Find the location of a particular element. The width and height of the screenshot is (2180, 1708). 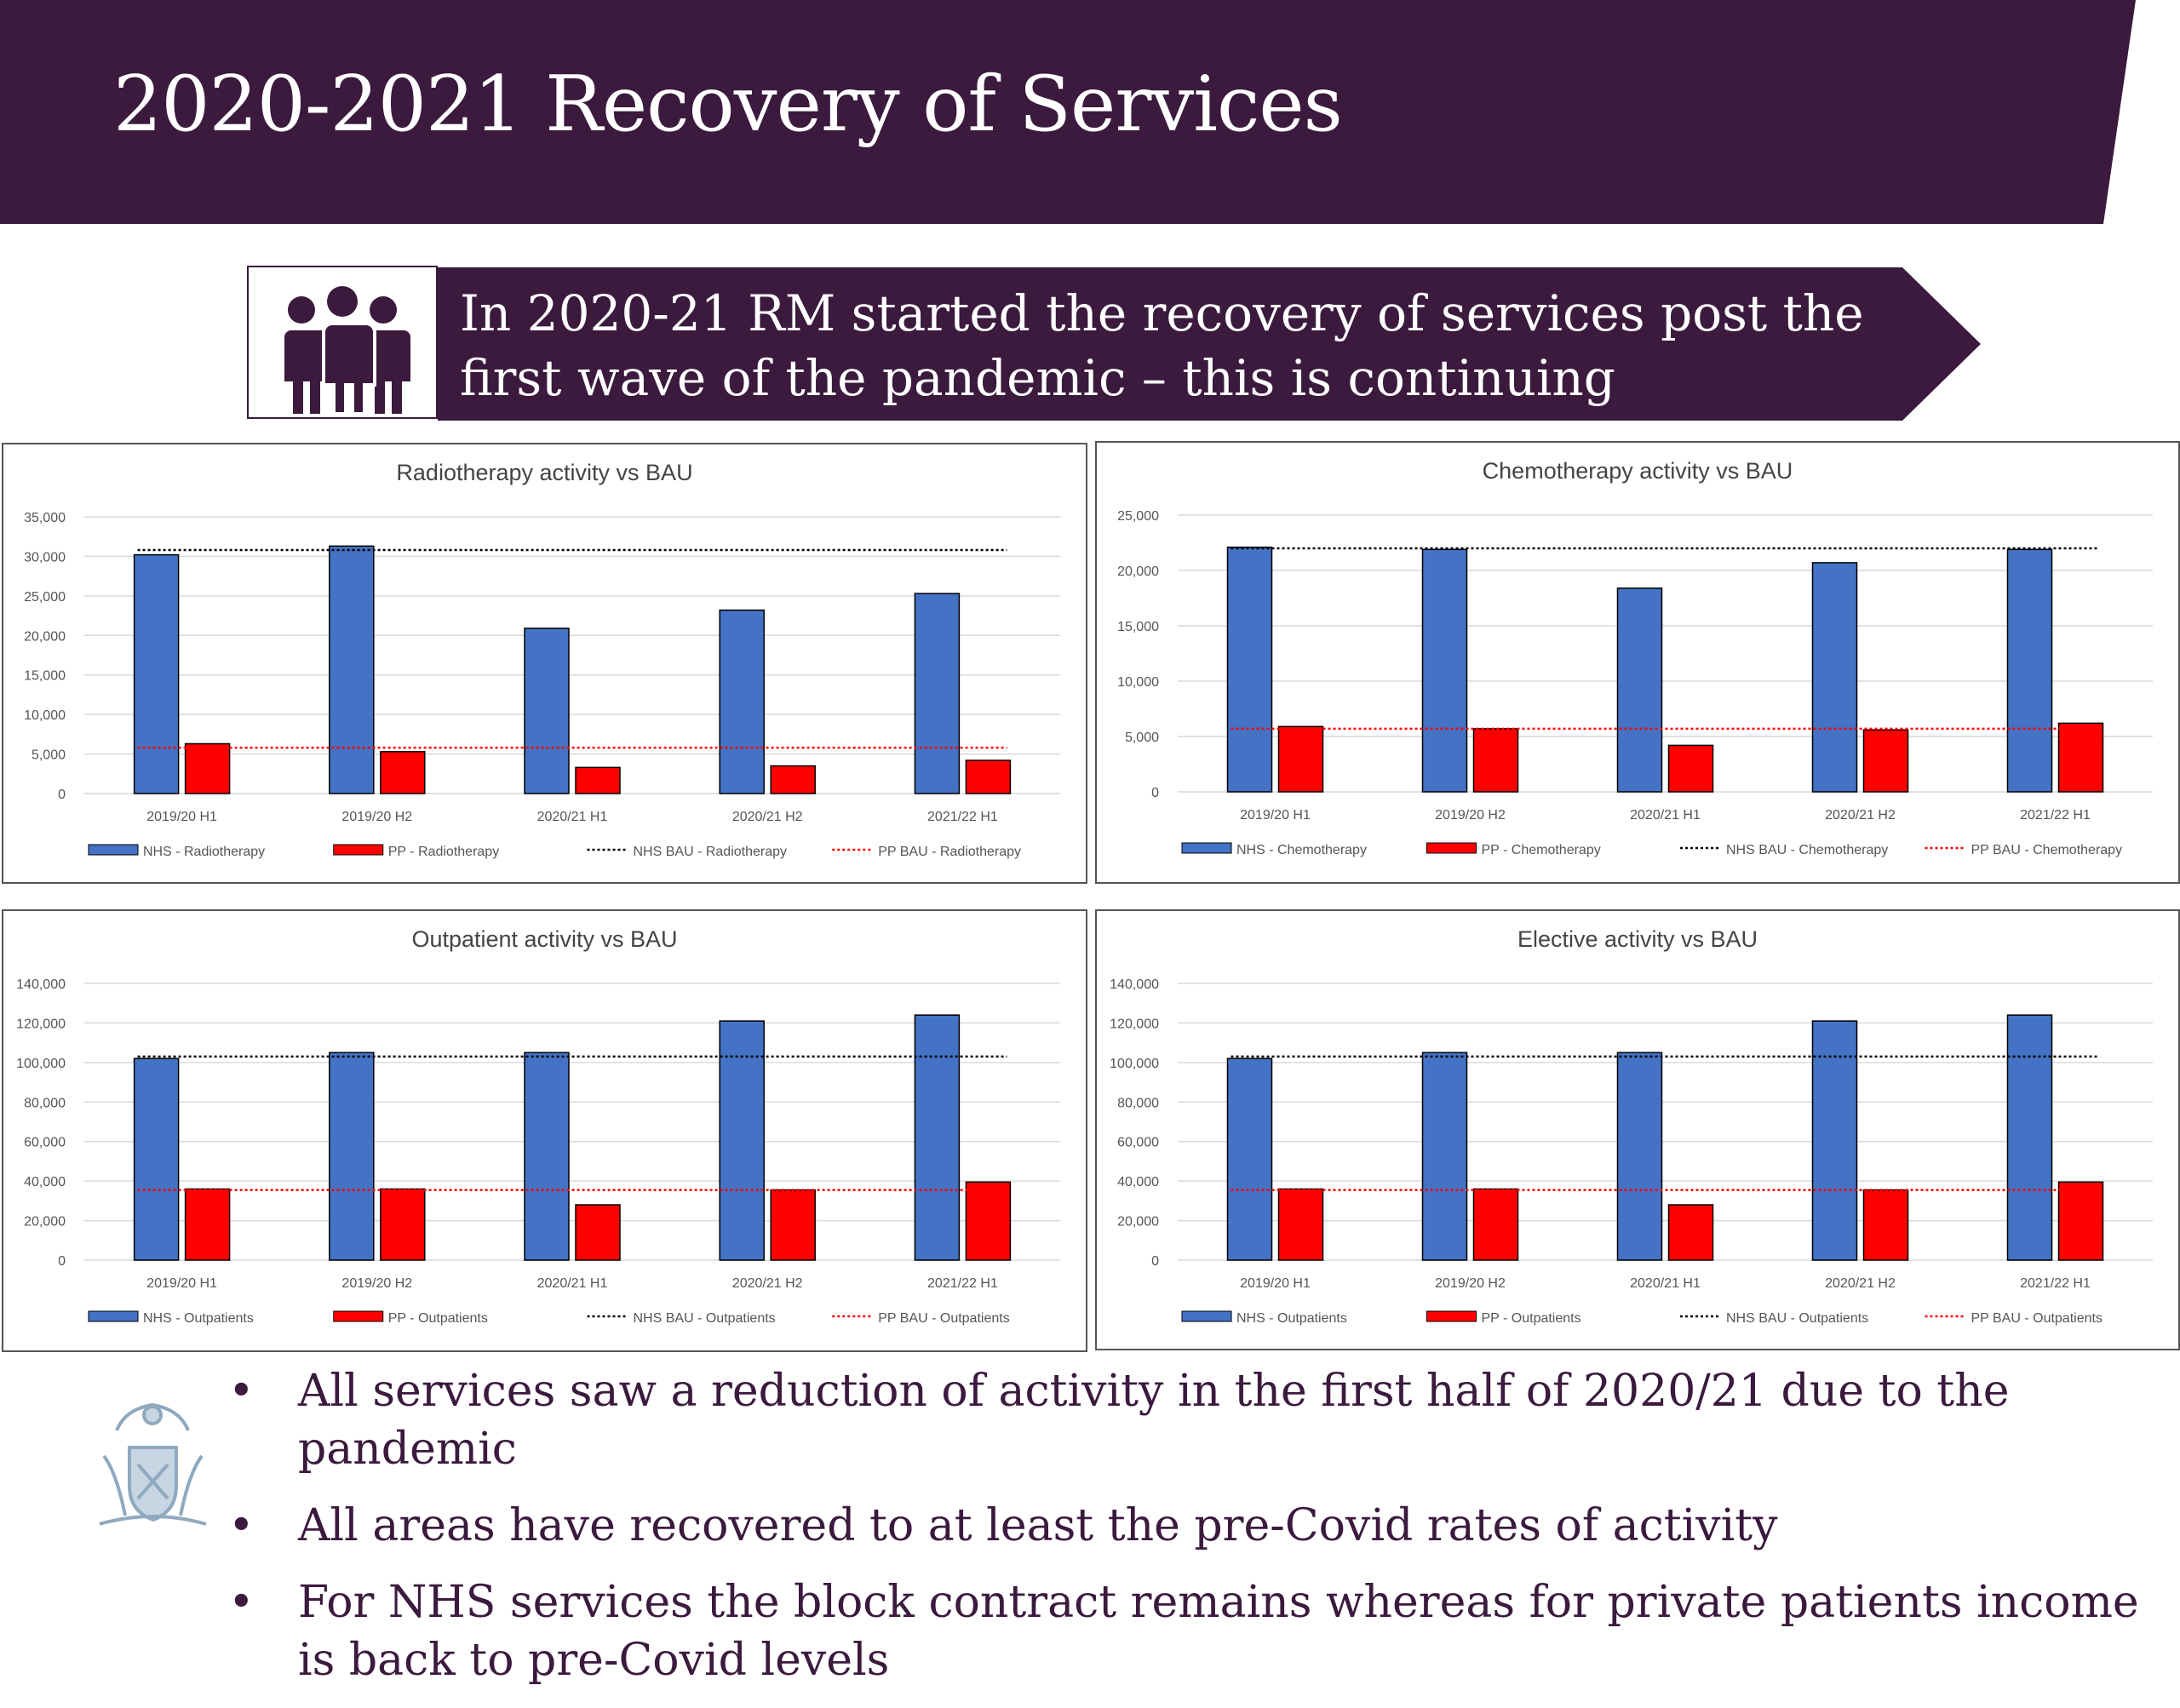

y-tick-label: 140,000 is located at coordinates (41, 984).